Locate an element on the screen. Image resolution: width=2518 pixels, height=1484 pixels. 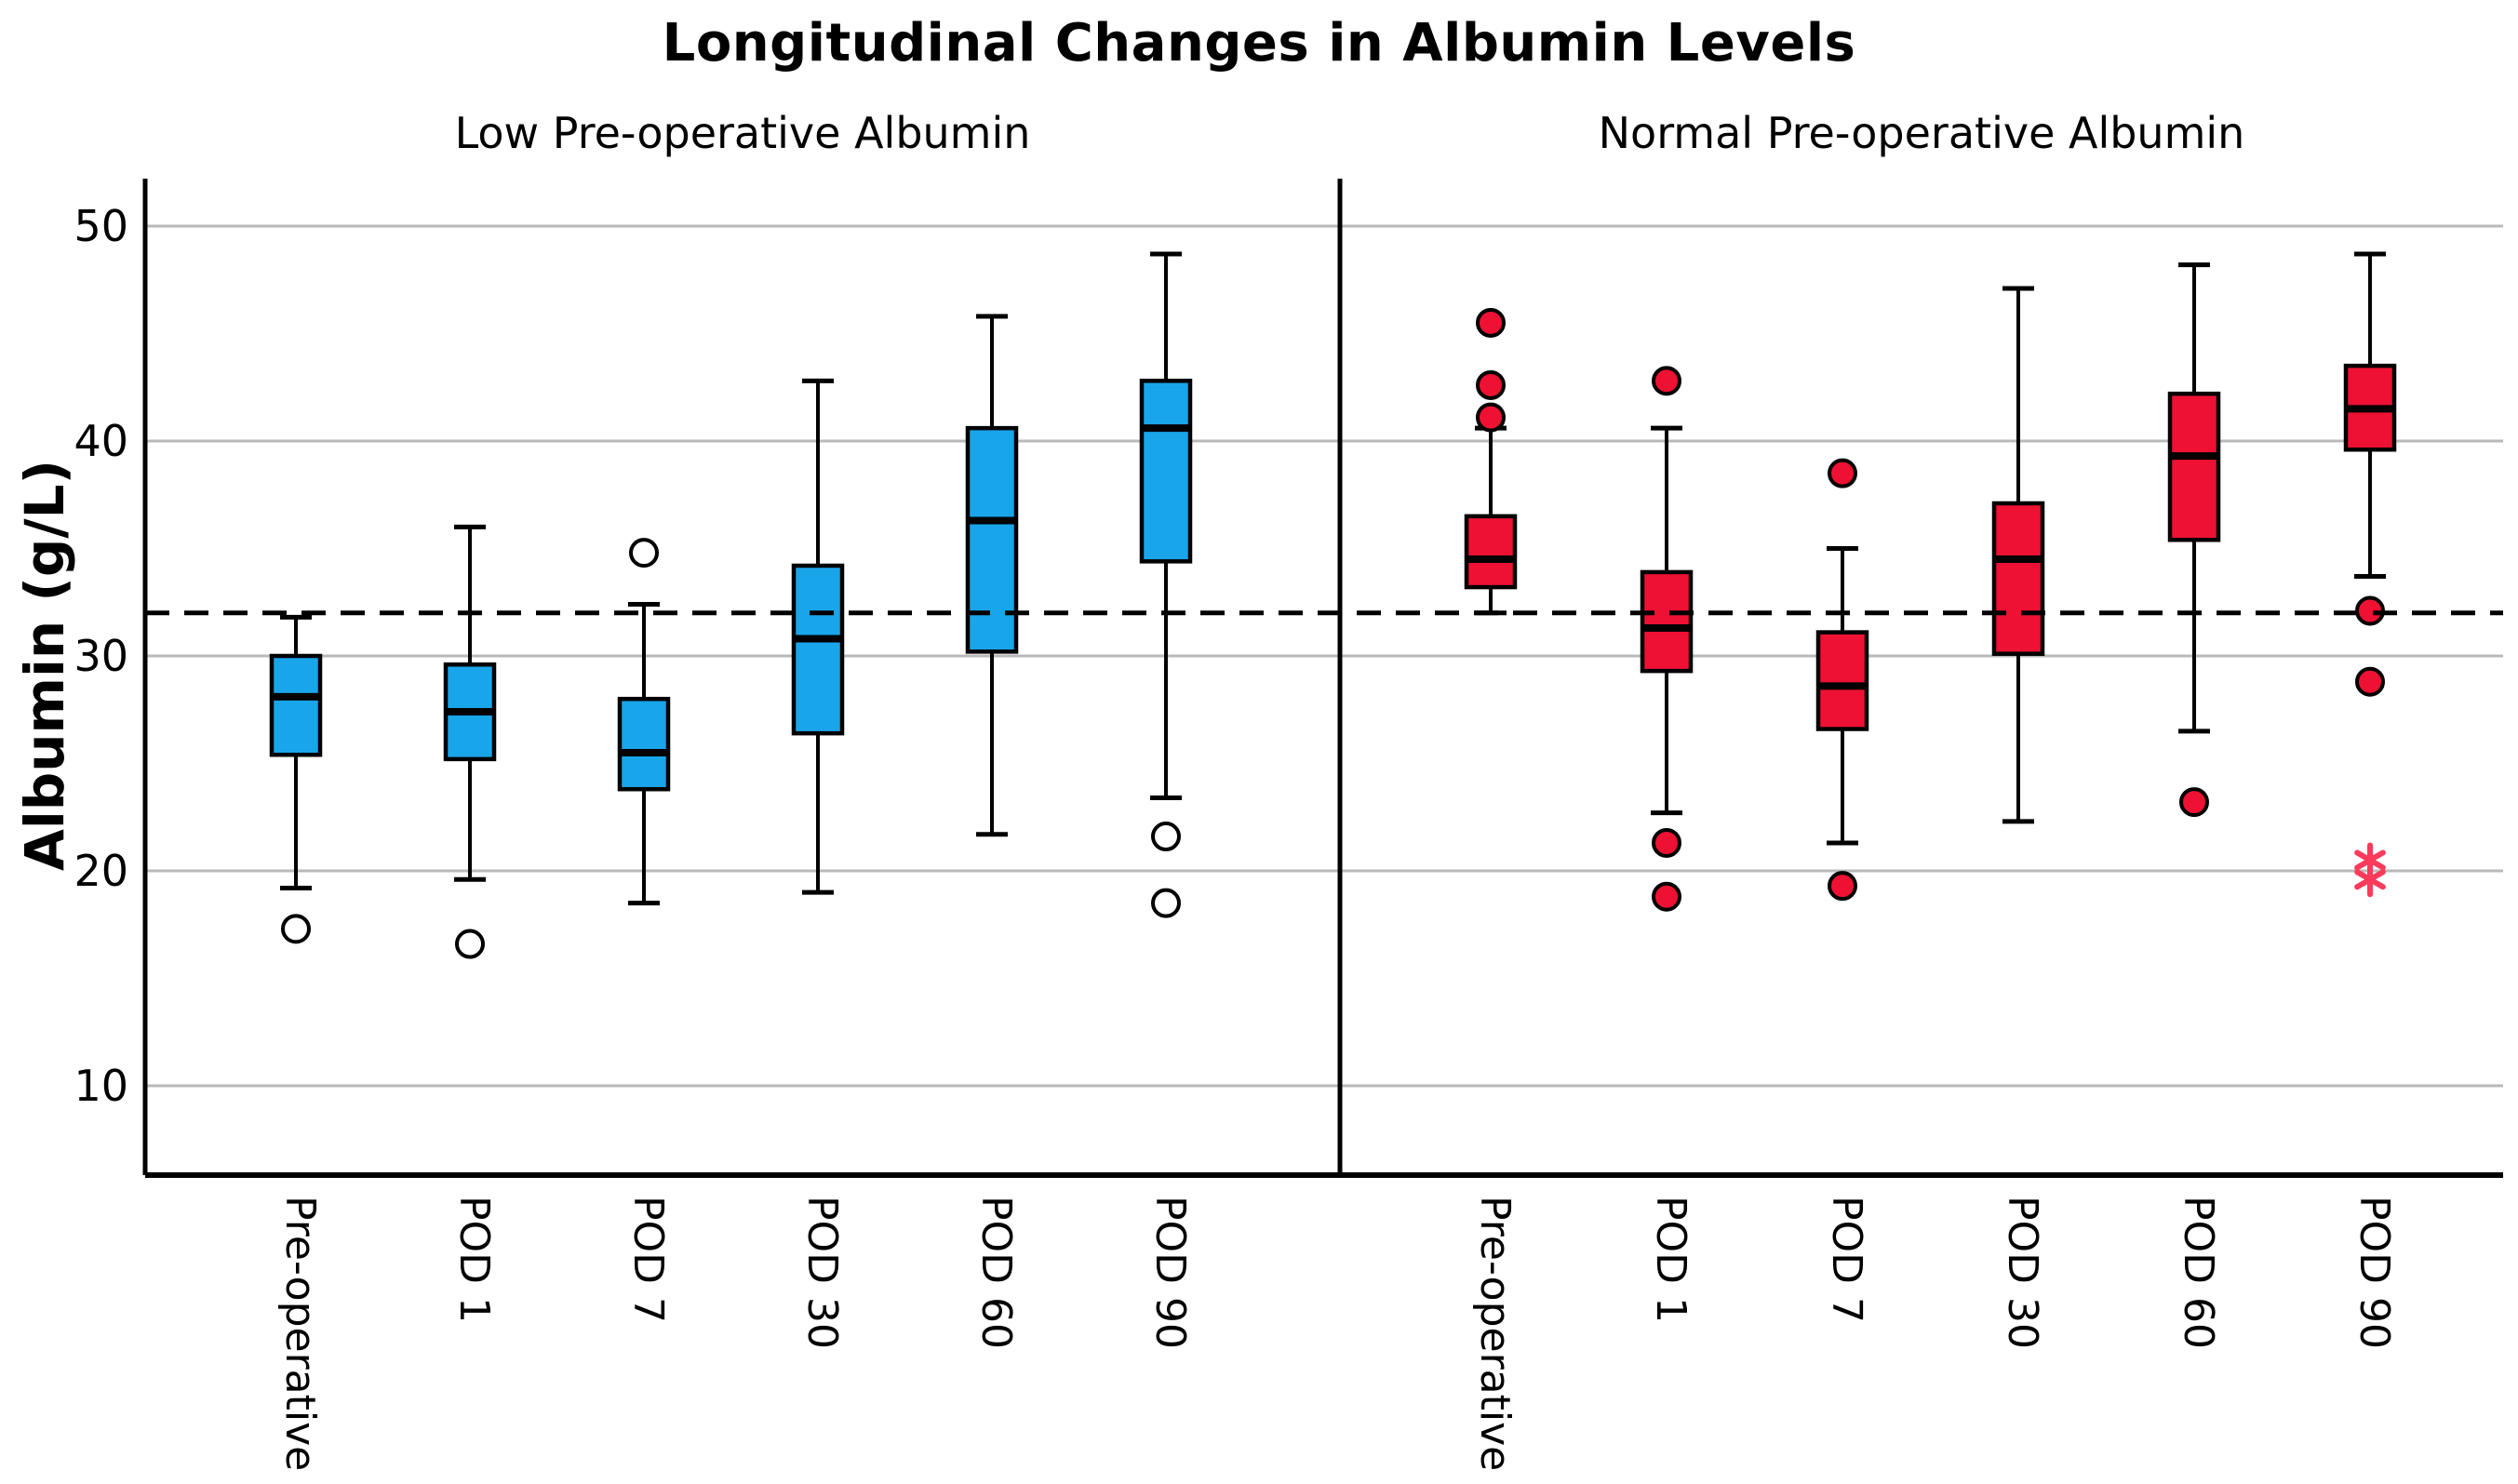
y-tick-label: 40 is located at coordinates (101, 441).